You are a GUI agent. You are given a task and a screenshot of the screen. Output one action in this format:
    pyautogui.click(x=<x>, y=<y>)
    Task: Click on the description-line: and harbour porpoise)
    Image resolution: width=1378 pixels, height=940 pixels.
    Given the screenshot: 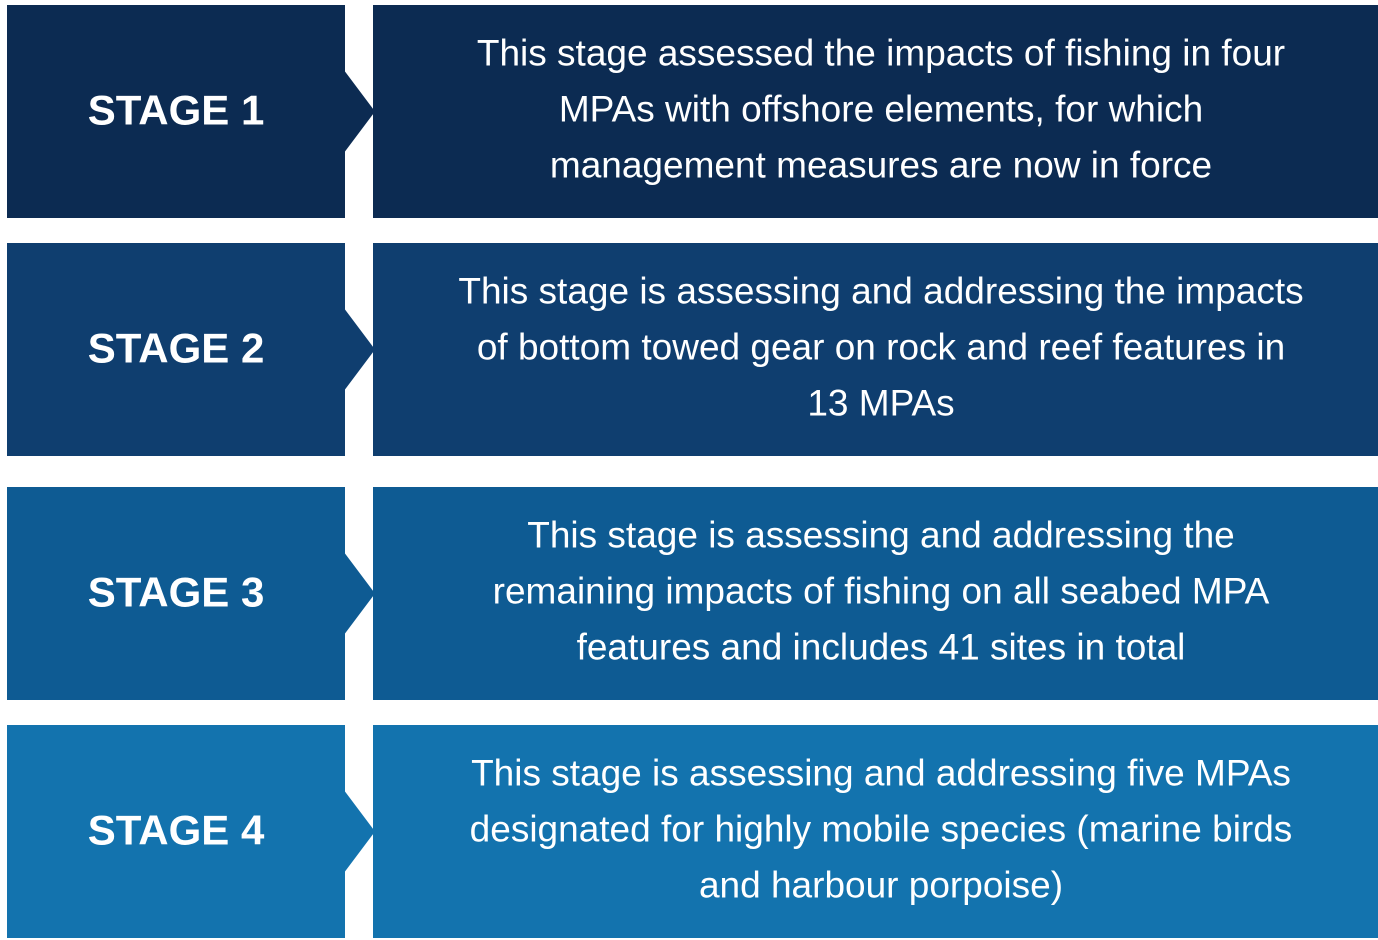 What is the action you would take?
    pyautogui.click(x=881, y=884)
    